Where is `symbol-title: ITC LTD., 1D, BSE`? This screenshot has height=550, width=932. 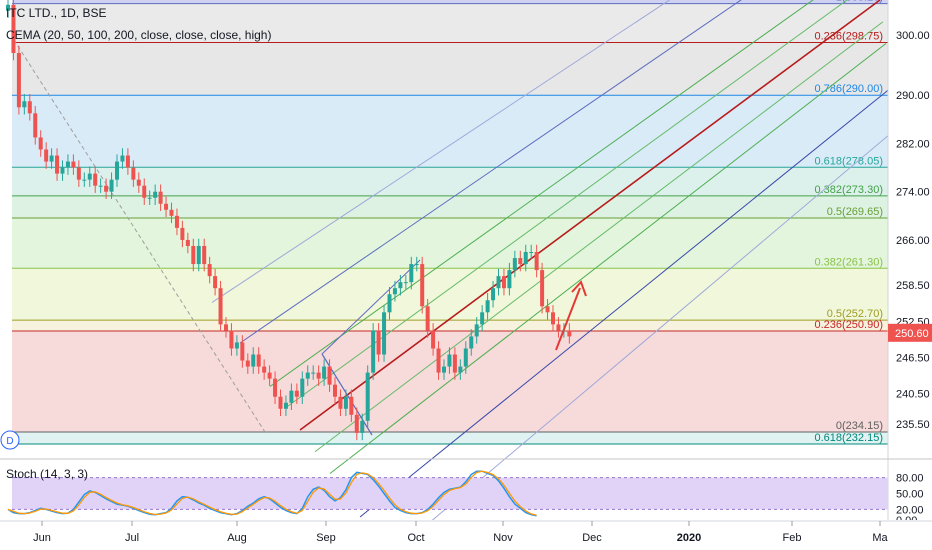 symbol-title: ITC LTD., 1D, BSE is located at coordinates (56, 13).